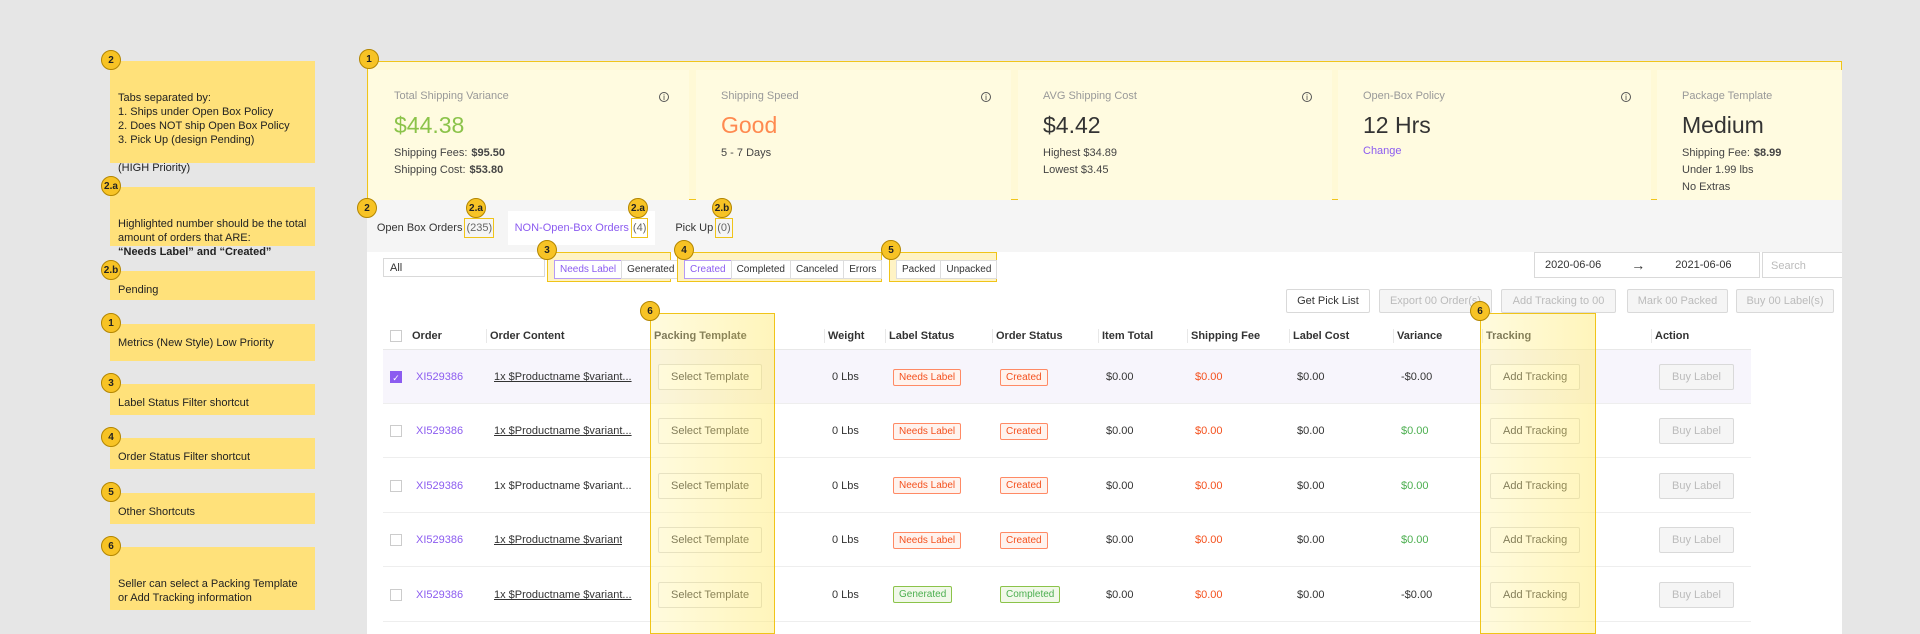 Image resolution: width=1920 pixels, height=634 pixels. I want to click on filter-pill: Canceled, so click(817, 269).